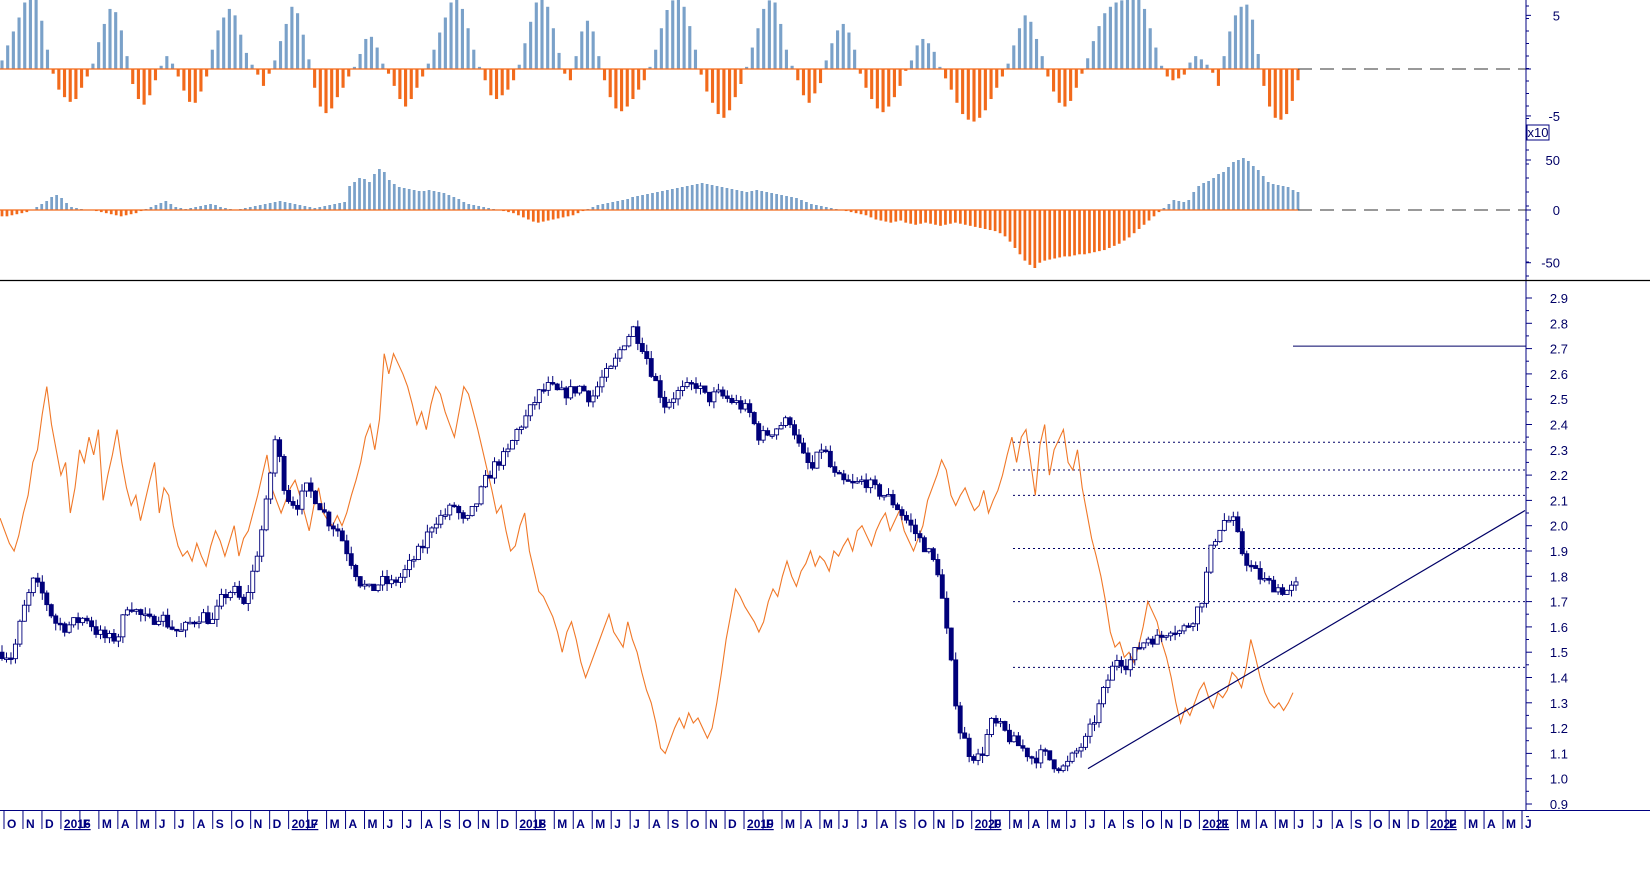  What do you see at coordinates (1415, 824) in the screenshot?
I see `month-label: D` at bounding box center [1415, 824].